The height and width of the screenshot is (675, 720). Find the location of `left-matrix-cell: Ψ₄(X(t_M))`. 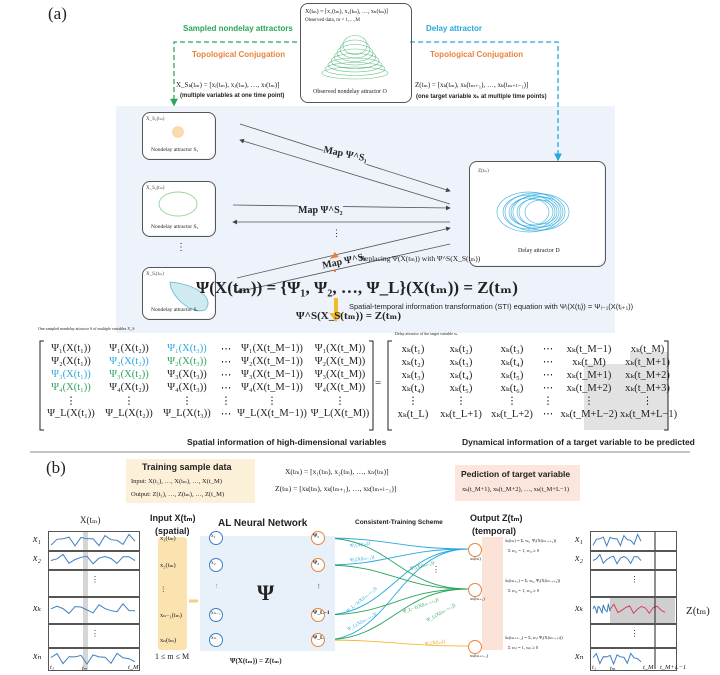

left-matrix-cell: Ψ₄(X(t_M)) is located at coordinates (340, 387).